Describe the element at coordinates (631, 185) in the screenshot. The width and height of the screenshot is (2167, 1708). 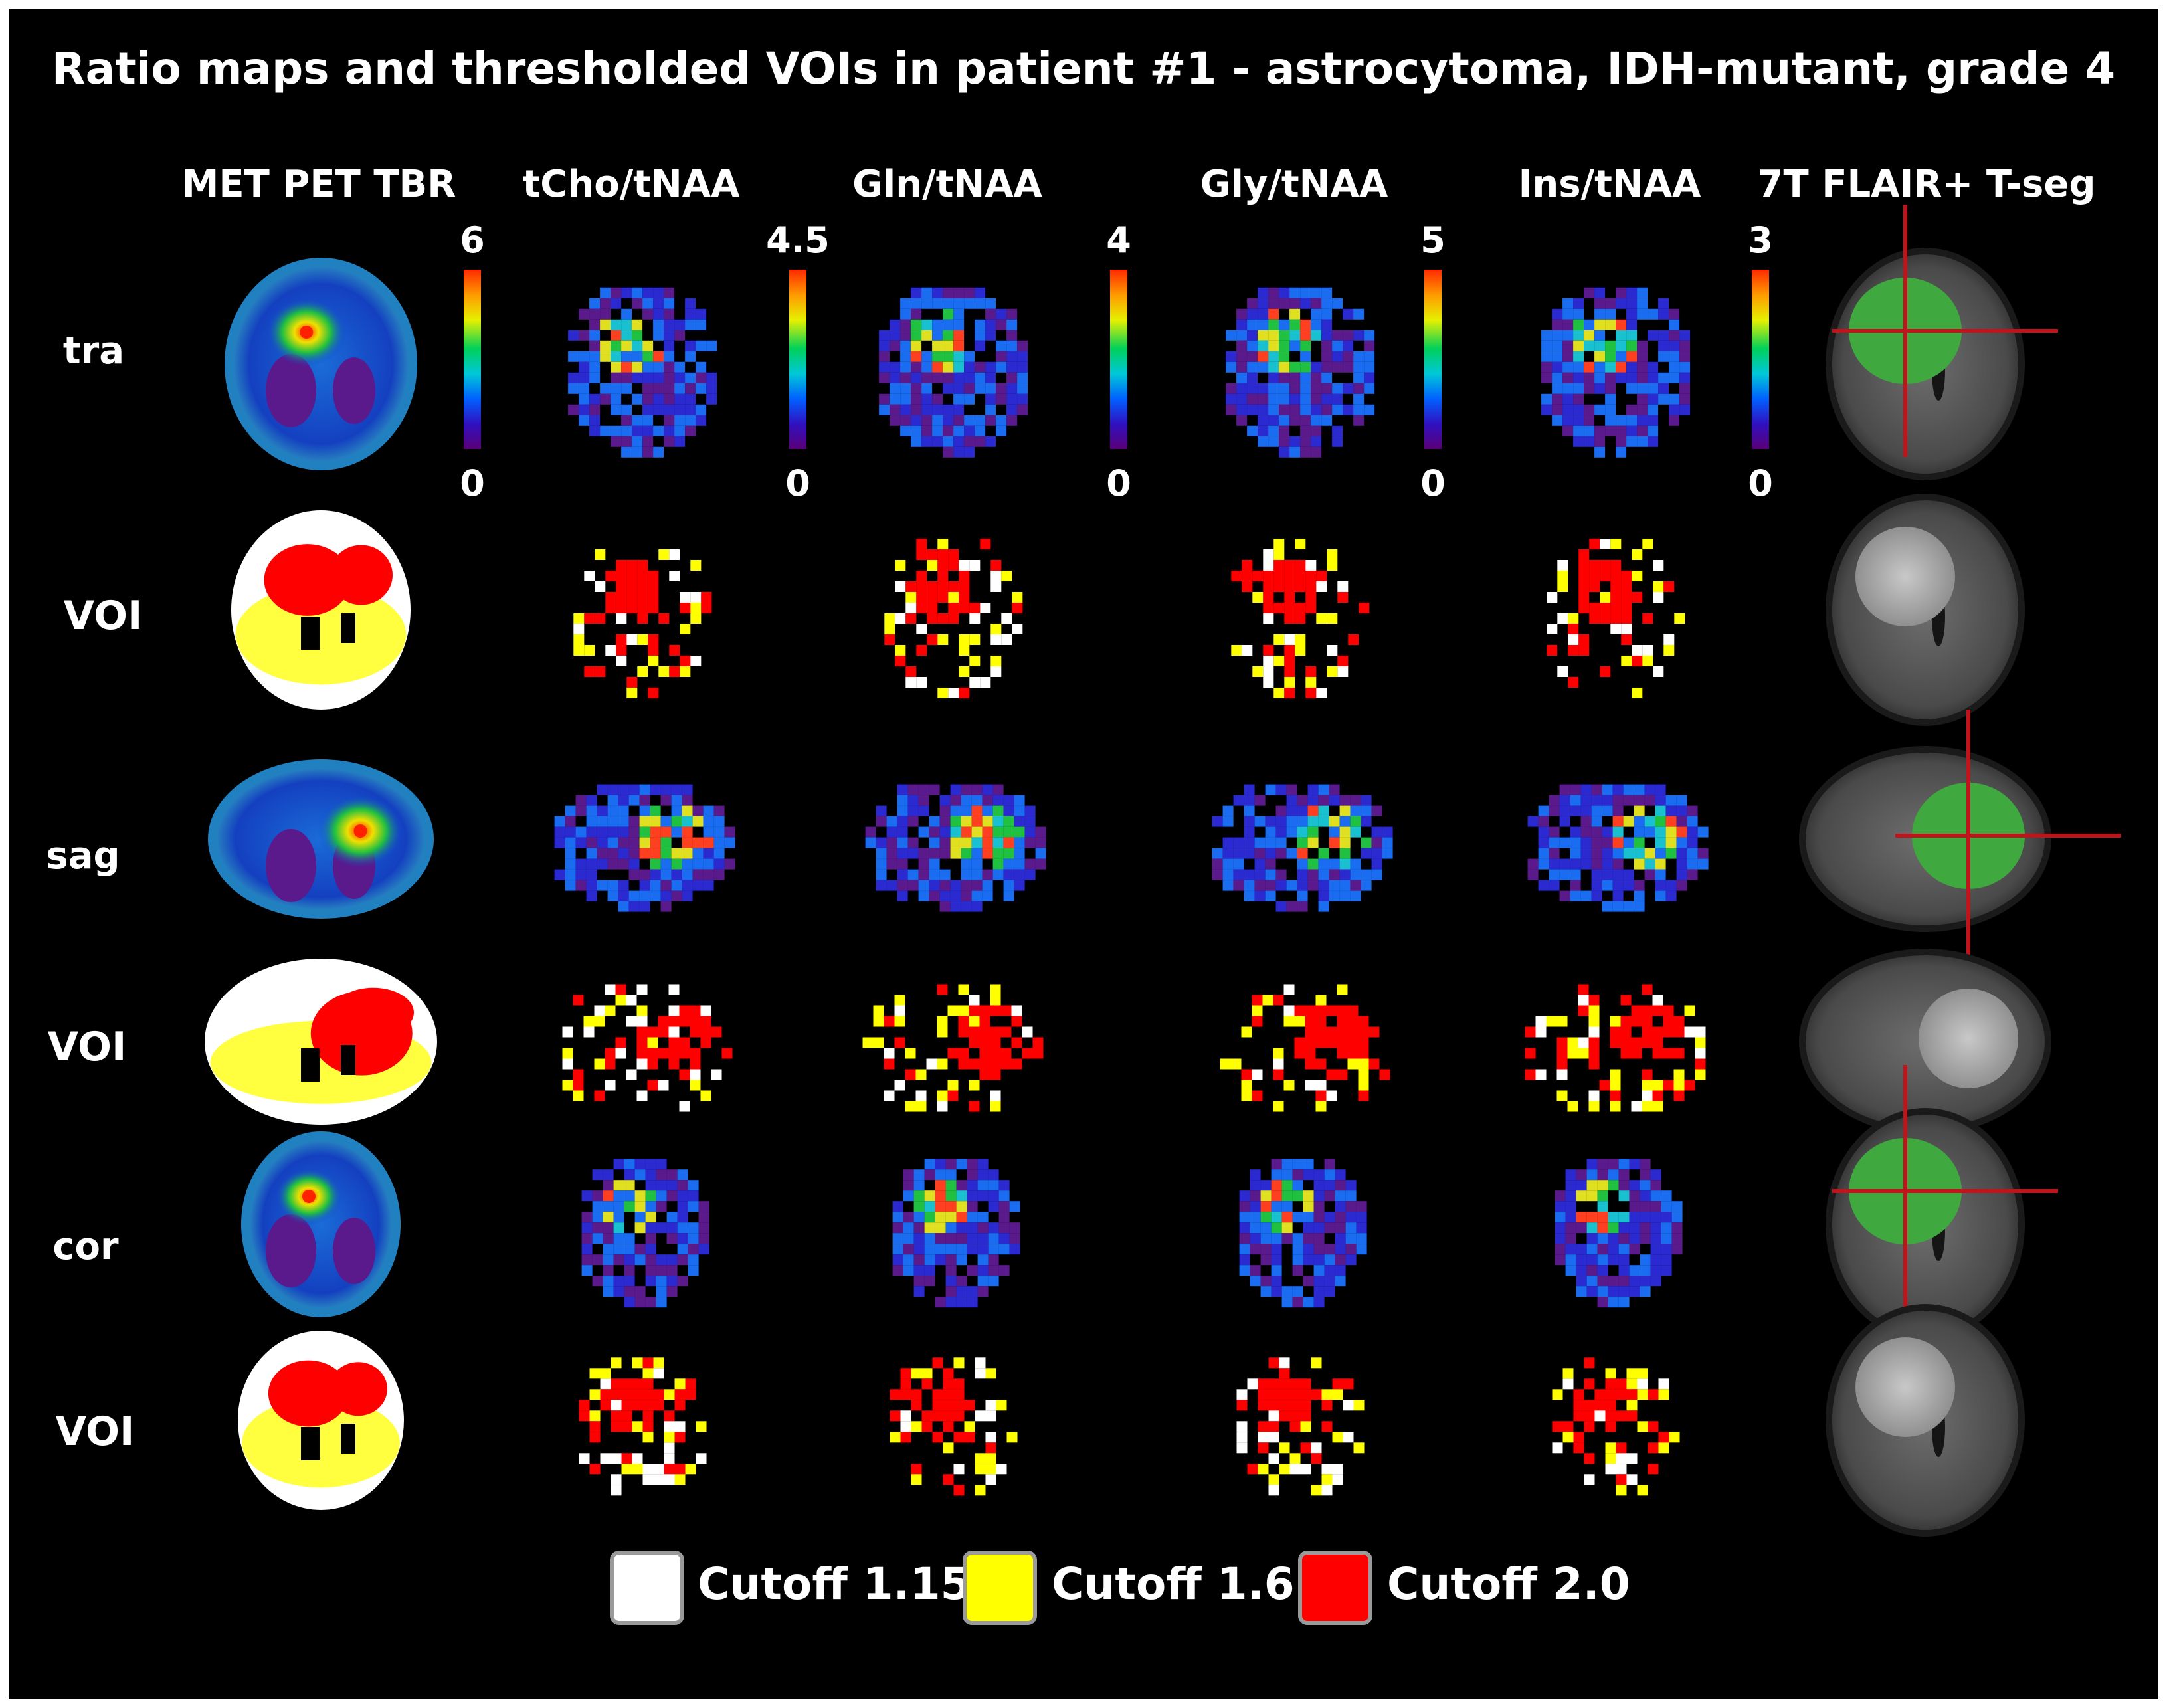
I see `column-header-tcho: tCho/tNAA` at that location.